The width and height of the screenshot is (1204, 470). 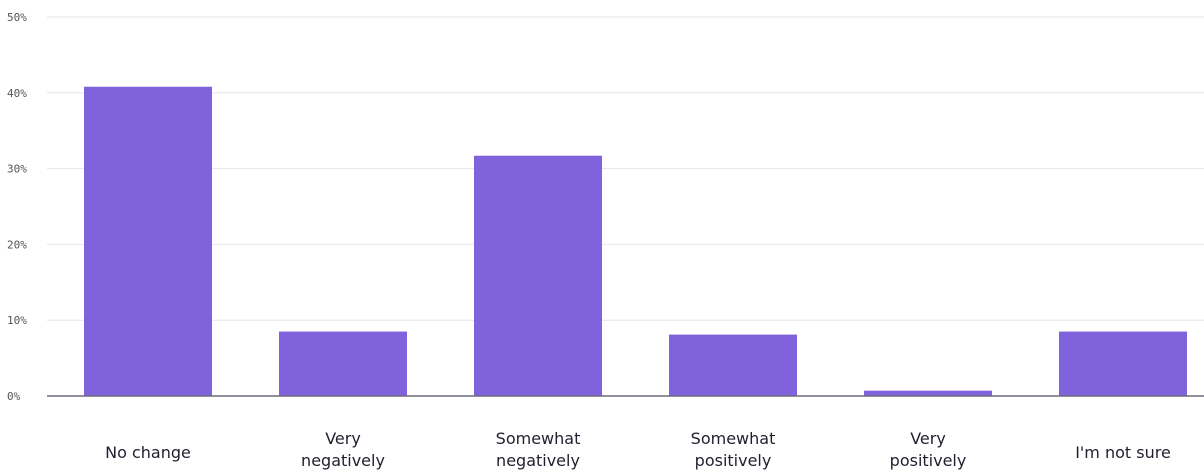 What do you see at coordinates (17, 320) in the screenshot?
I see `y-tick-label: 10%` at bounding box center [17, 320].